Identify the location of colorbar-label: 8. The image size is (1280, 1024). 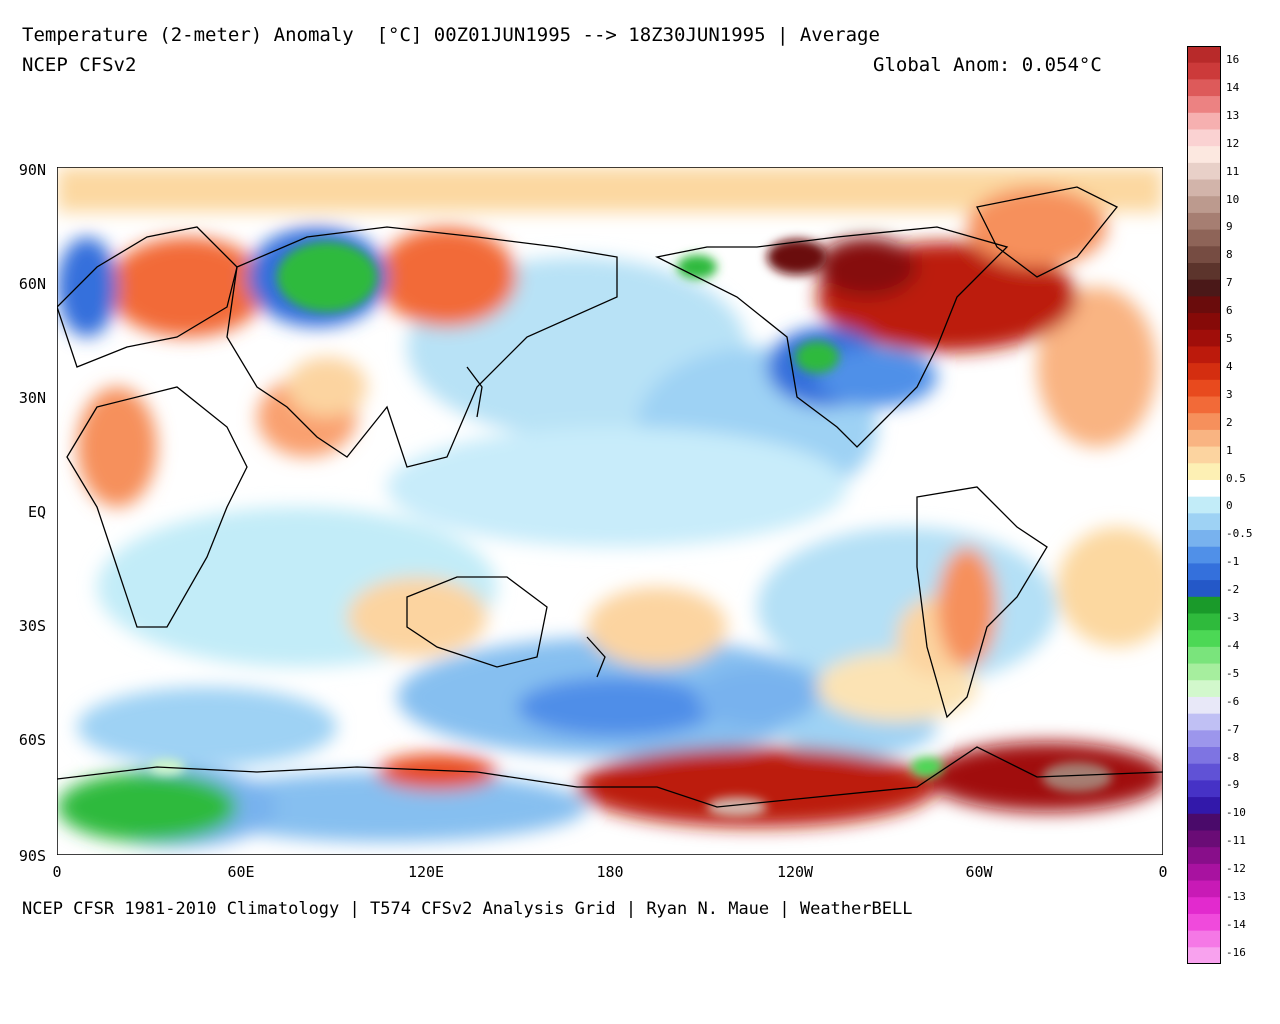
(1229, 255).